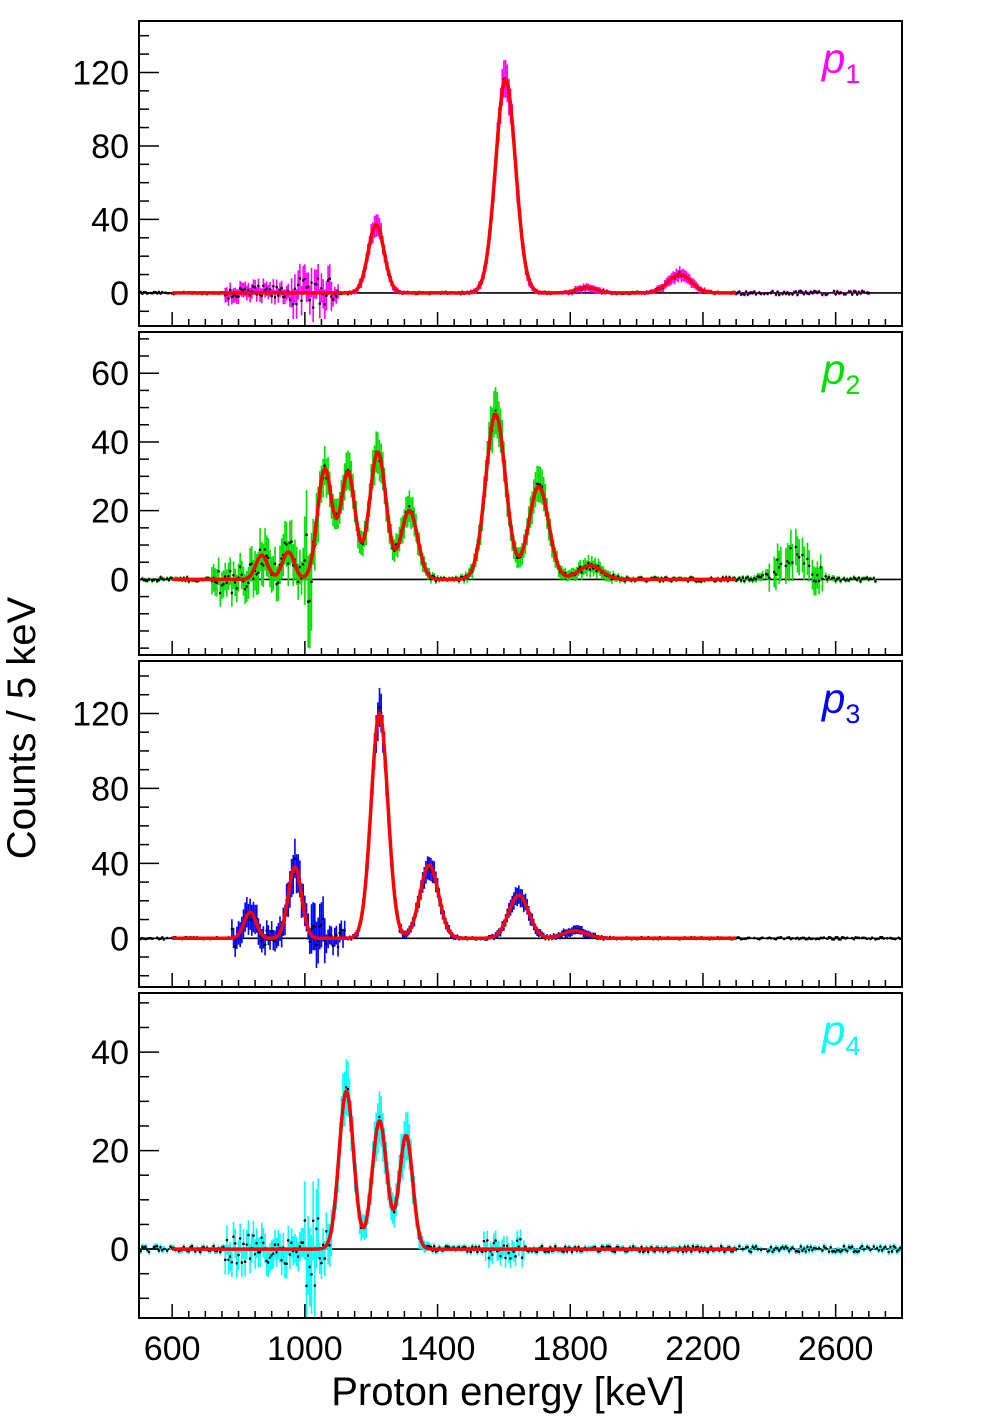  Describe the element at coordinates (537, 319) in the screenshot. I see `x-ticks` at that location.